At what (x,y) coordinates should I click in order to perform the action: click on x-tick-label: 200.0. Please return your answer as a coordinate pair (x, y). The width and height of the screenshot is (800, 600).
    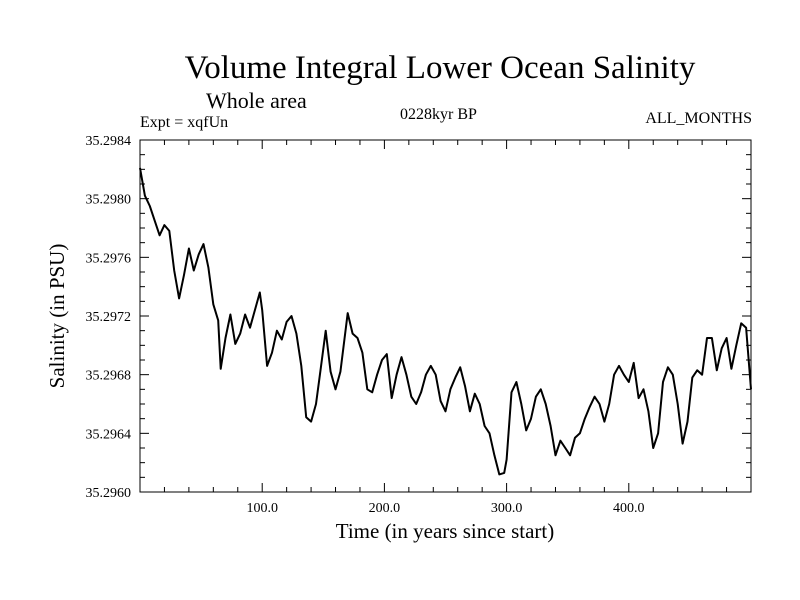
    Looking at the image, I should click on (385, 508).